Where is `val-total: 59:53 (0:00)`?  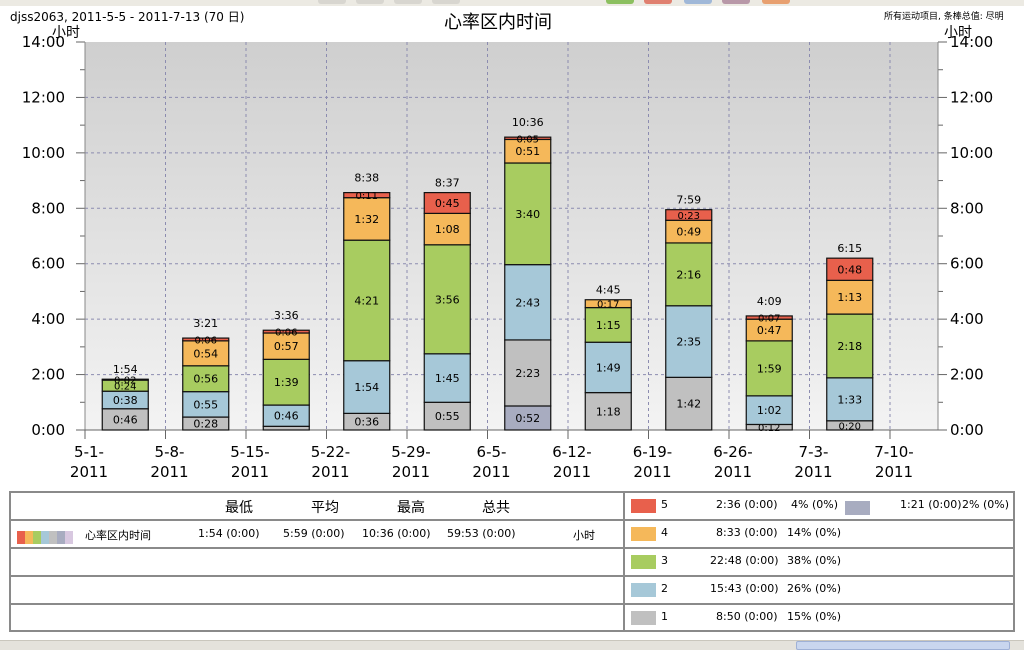
val-total: 59:53 (0:00) is located at coordinates (481, 533).